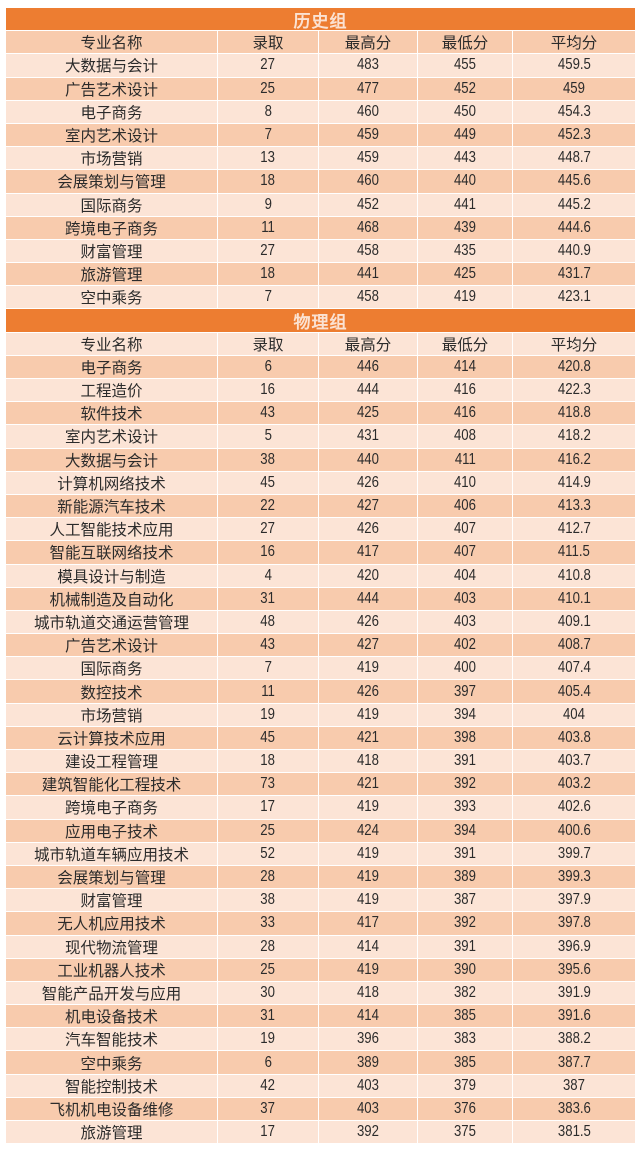 The image size is (639, 1151). What do you see at coordinates (268, 598) in the screenshot?
I see `table-cell: 31` at bounding box center [268, 598].